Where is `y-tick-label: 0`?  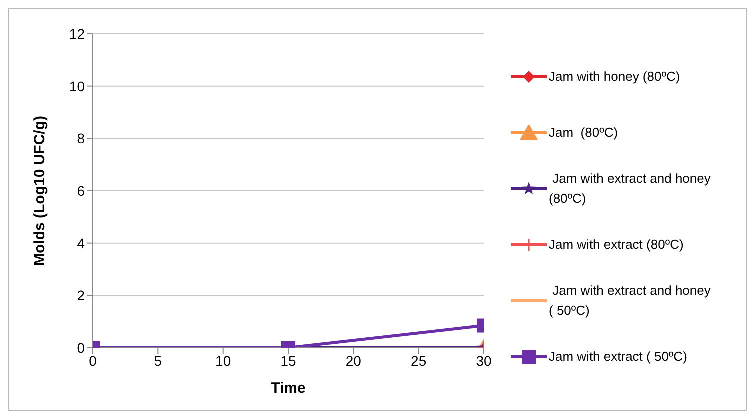
y-tick-label: 0 is located at coordinates (81, 348).